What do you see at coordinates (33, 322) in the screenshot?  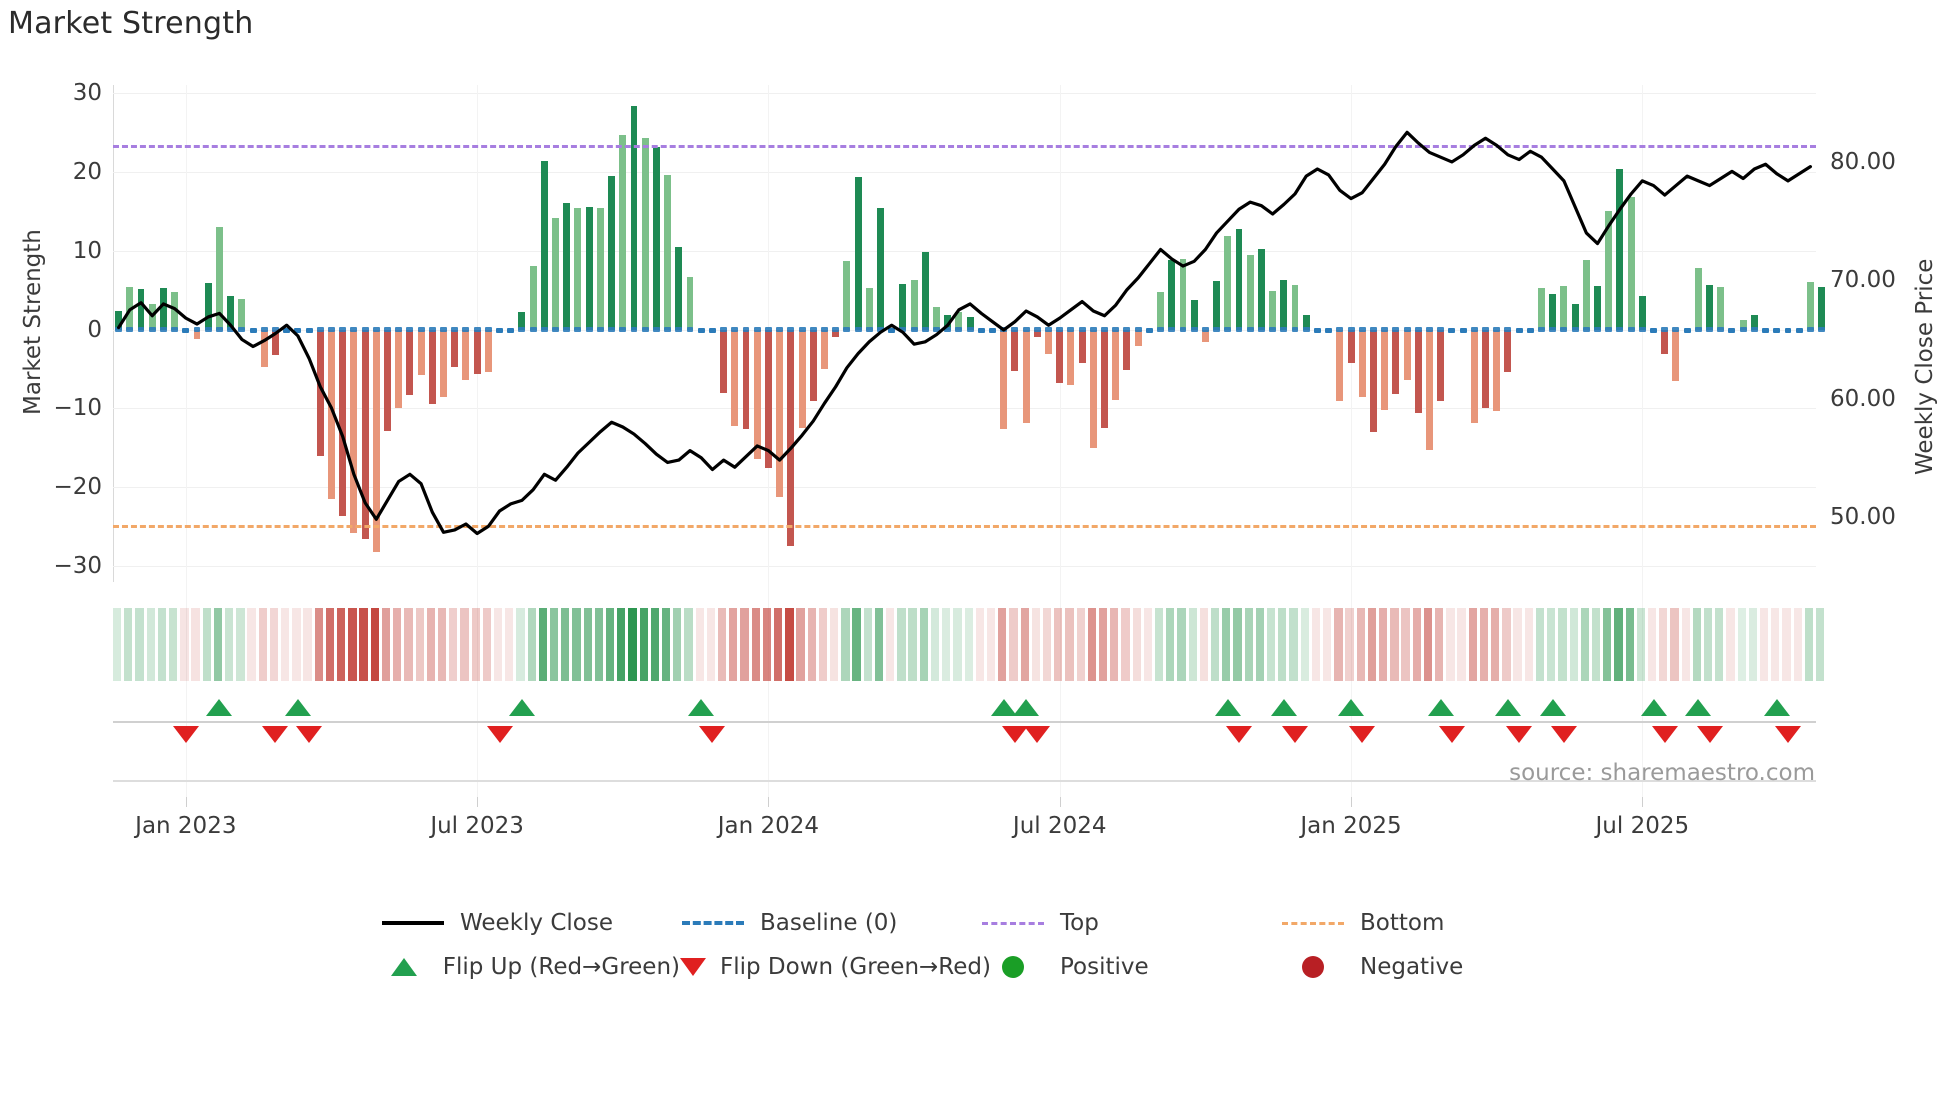 I see `y-axis-label: Market Strength` at bounding box center [33, 322].